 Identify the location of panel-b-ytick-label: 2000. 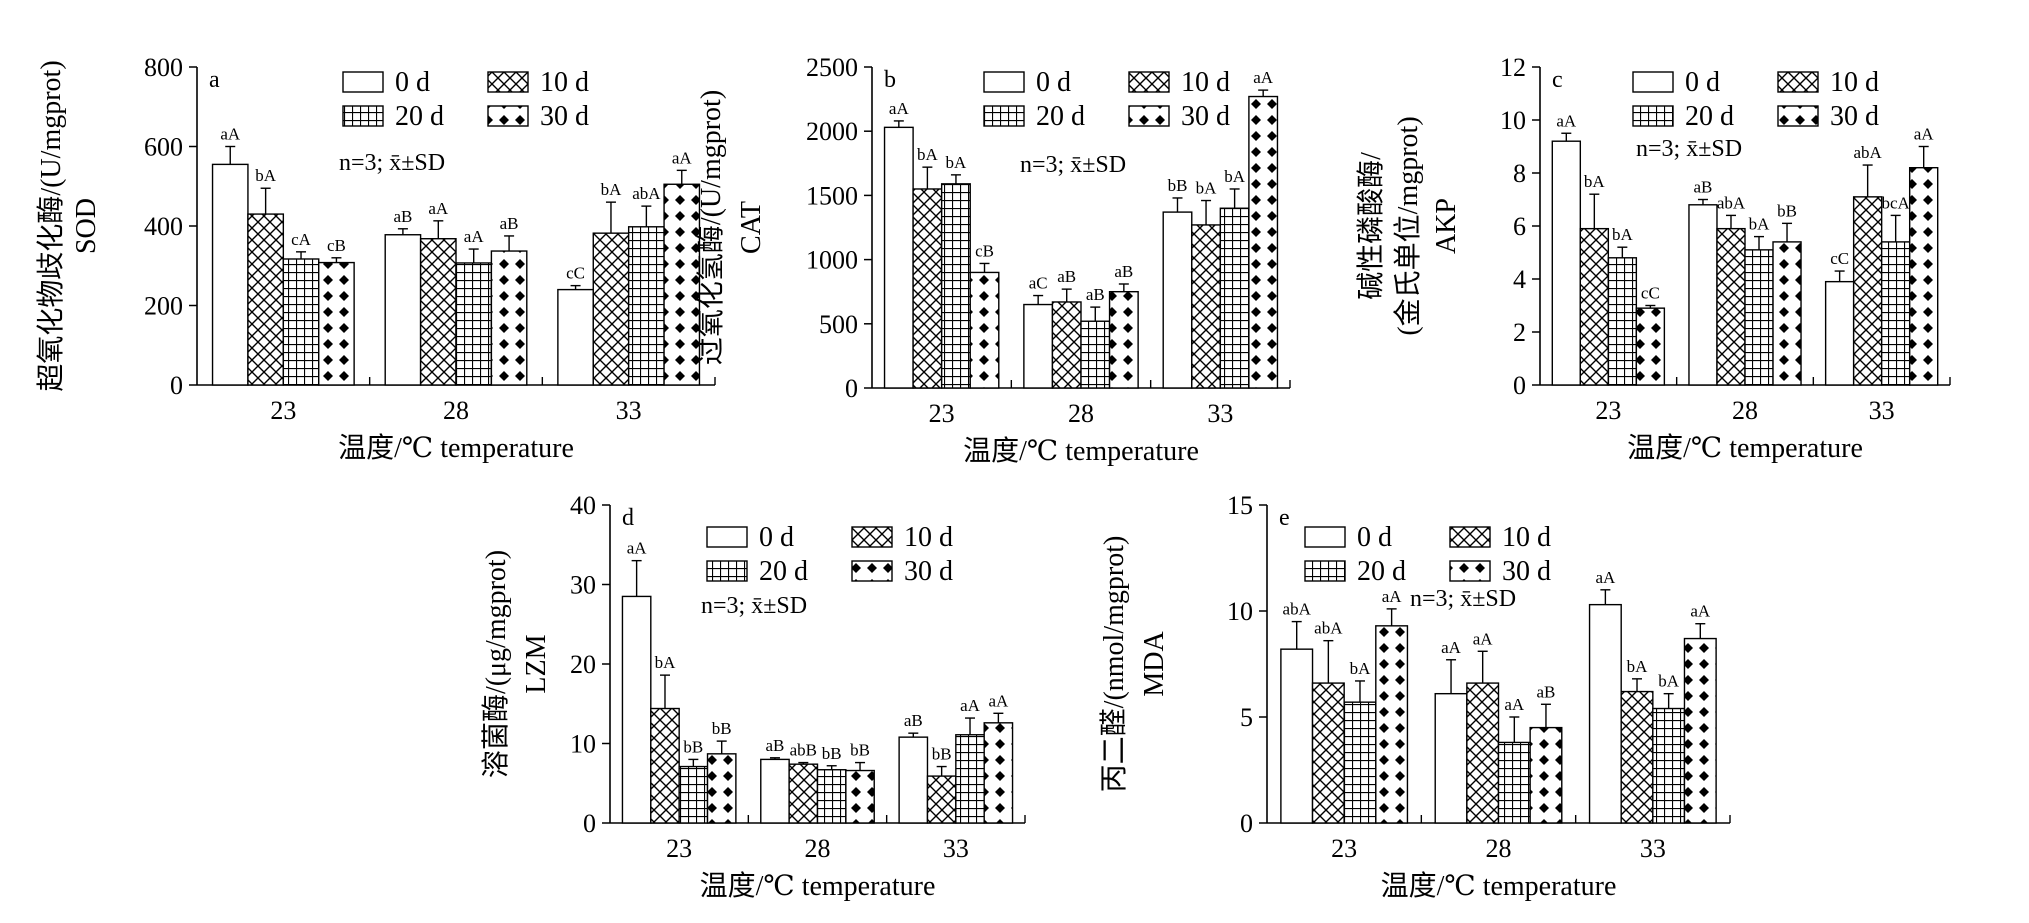
(832, 131).